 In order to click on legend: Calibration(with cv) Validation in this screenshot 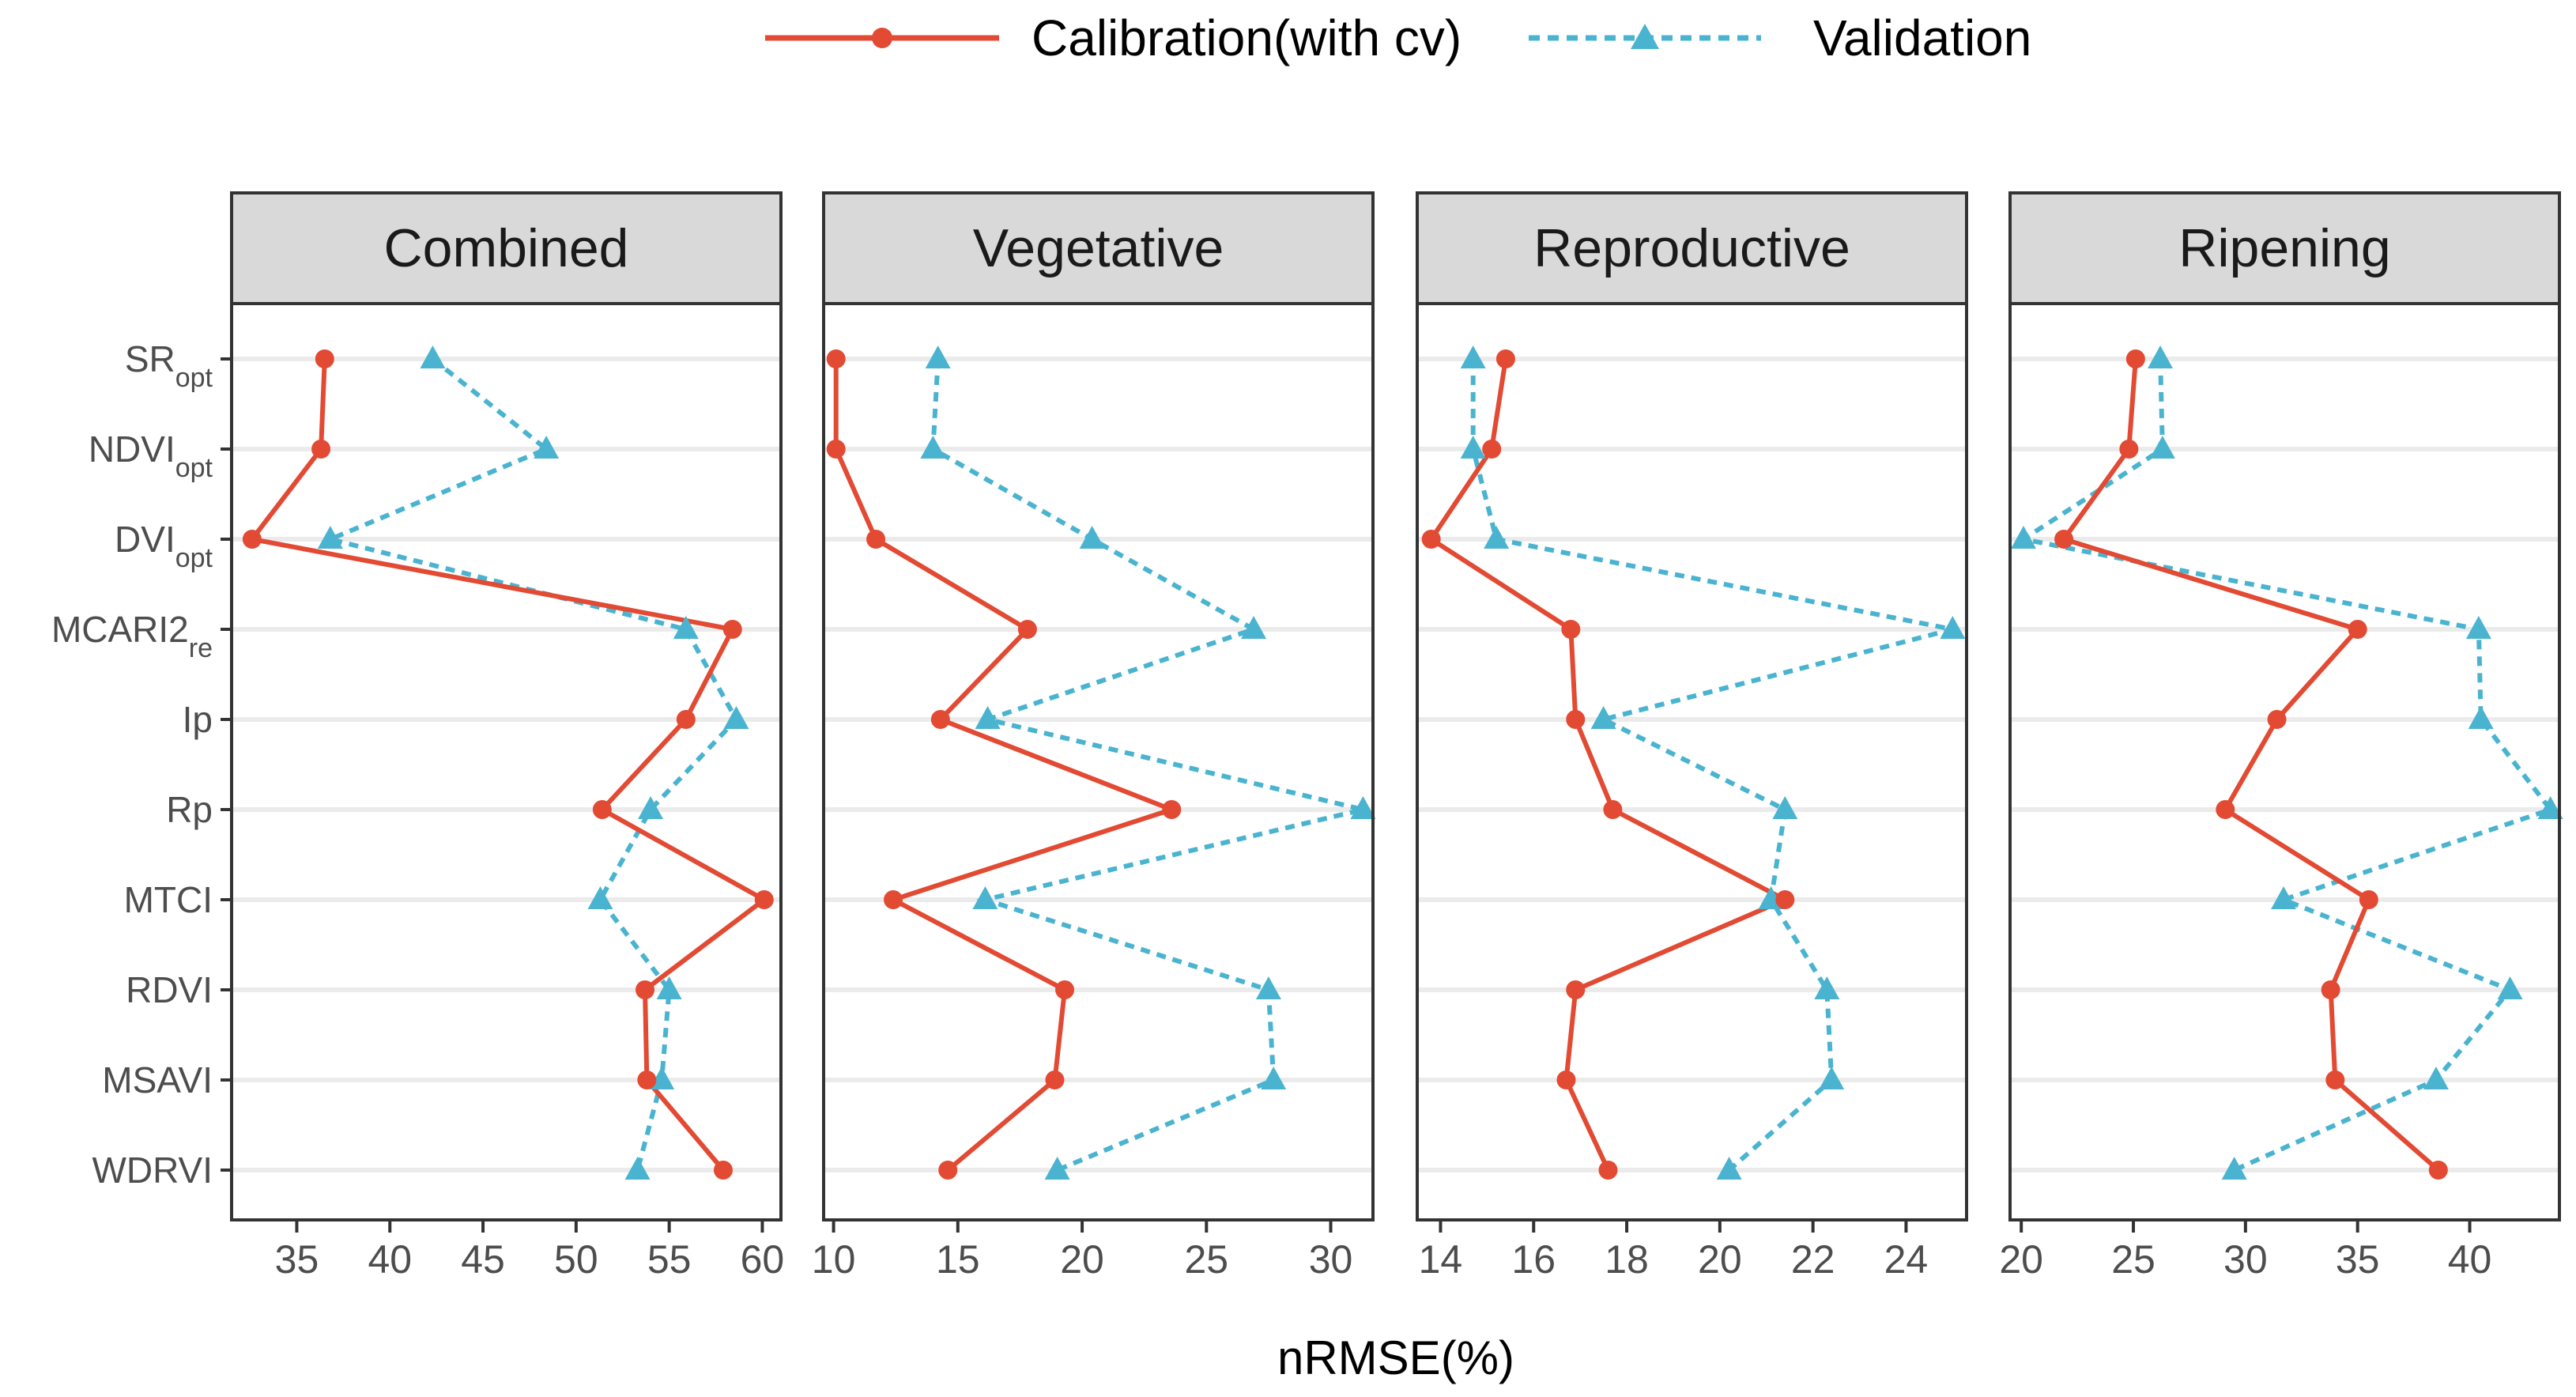, I will do `click(1398, 37)`.